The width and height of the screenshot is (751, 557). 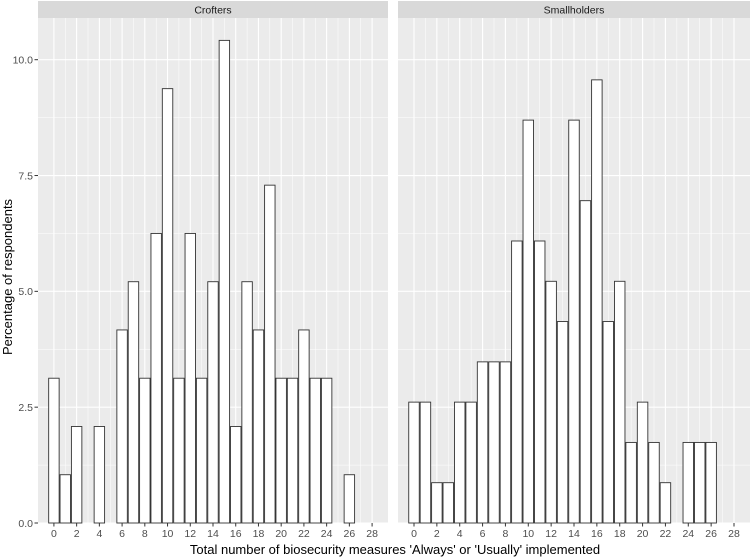 What do you see at coordinates (25, 408) in the screenshot?
I see `y-tick-label: 2.5` at bounding box center [25, 408].